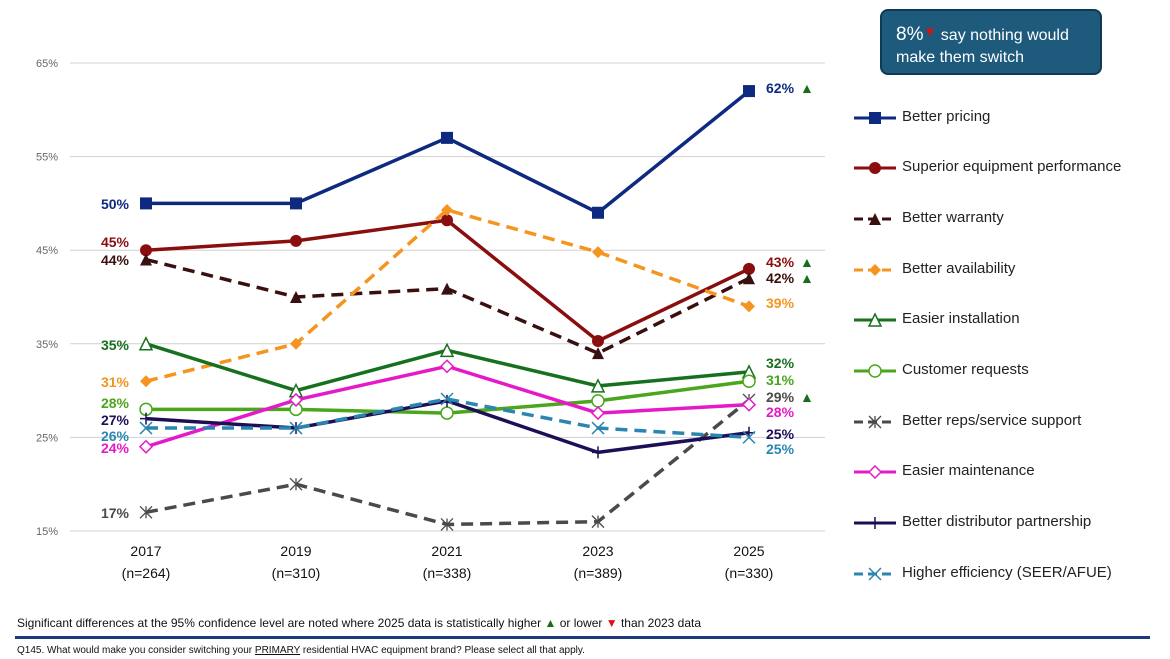 This screenshot has height=659, width=1170. Describe the element at coordinates (910, 34) in the screenshot. I see `callout-value: 8%` at that location.